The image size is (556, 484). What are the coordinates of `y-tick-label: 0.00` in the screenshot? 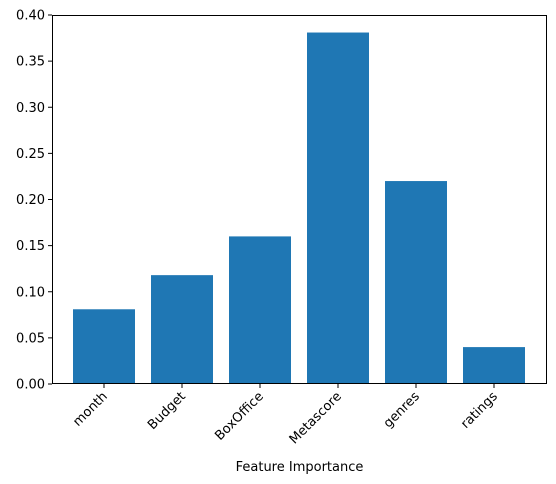 It's located at (30, 385).